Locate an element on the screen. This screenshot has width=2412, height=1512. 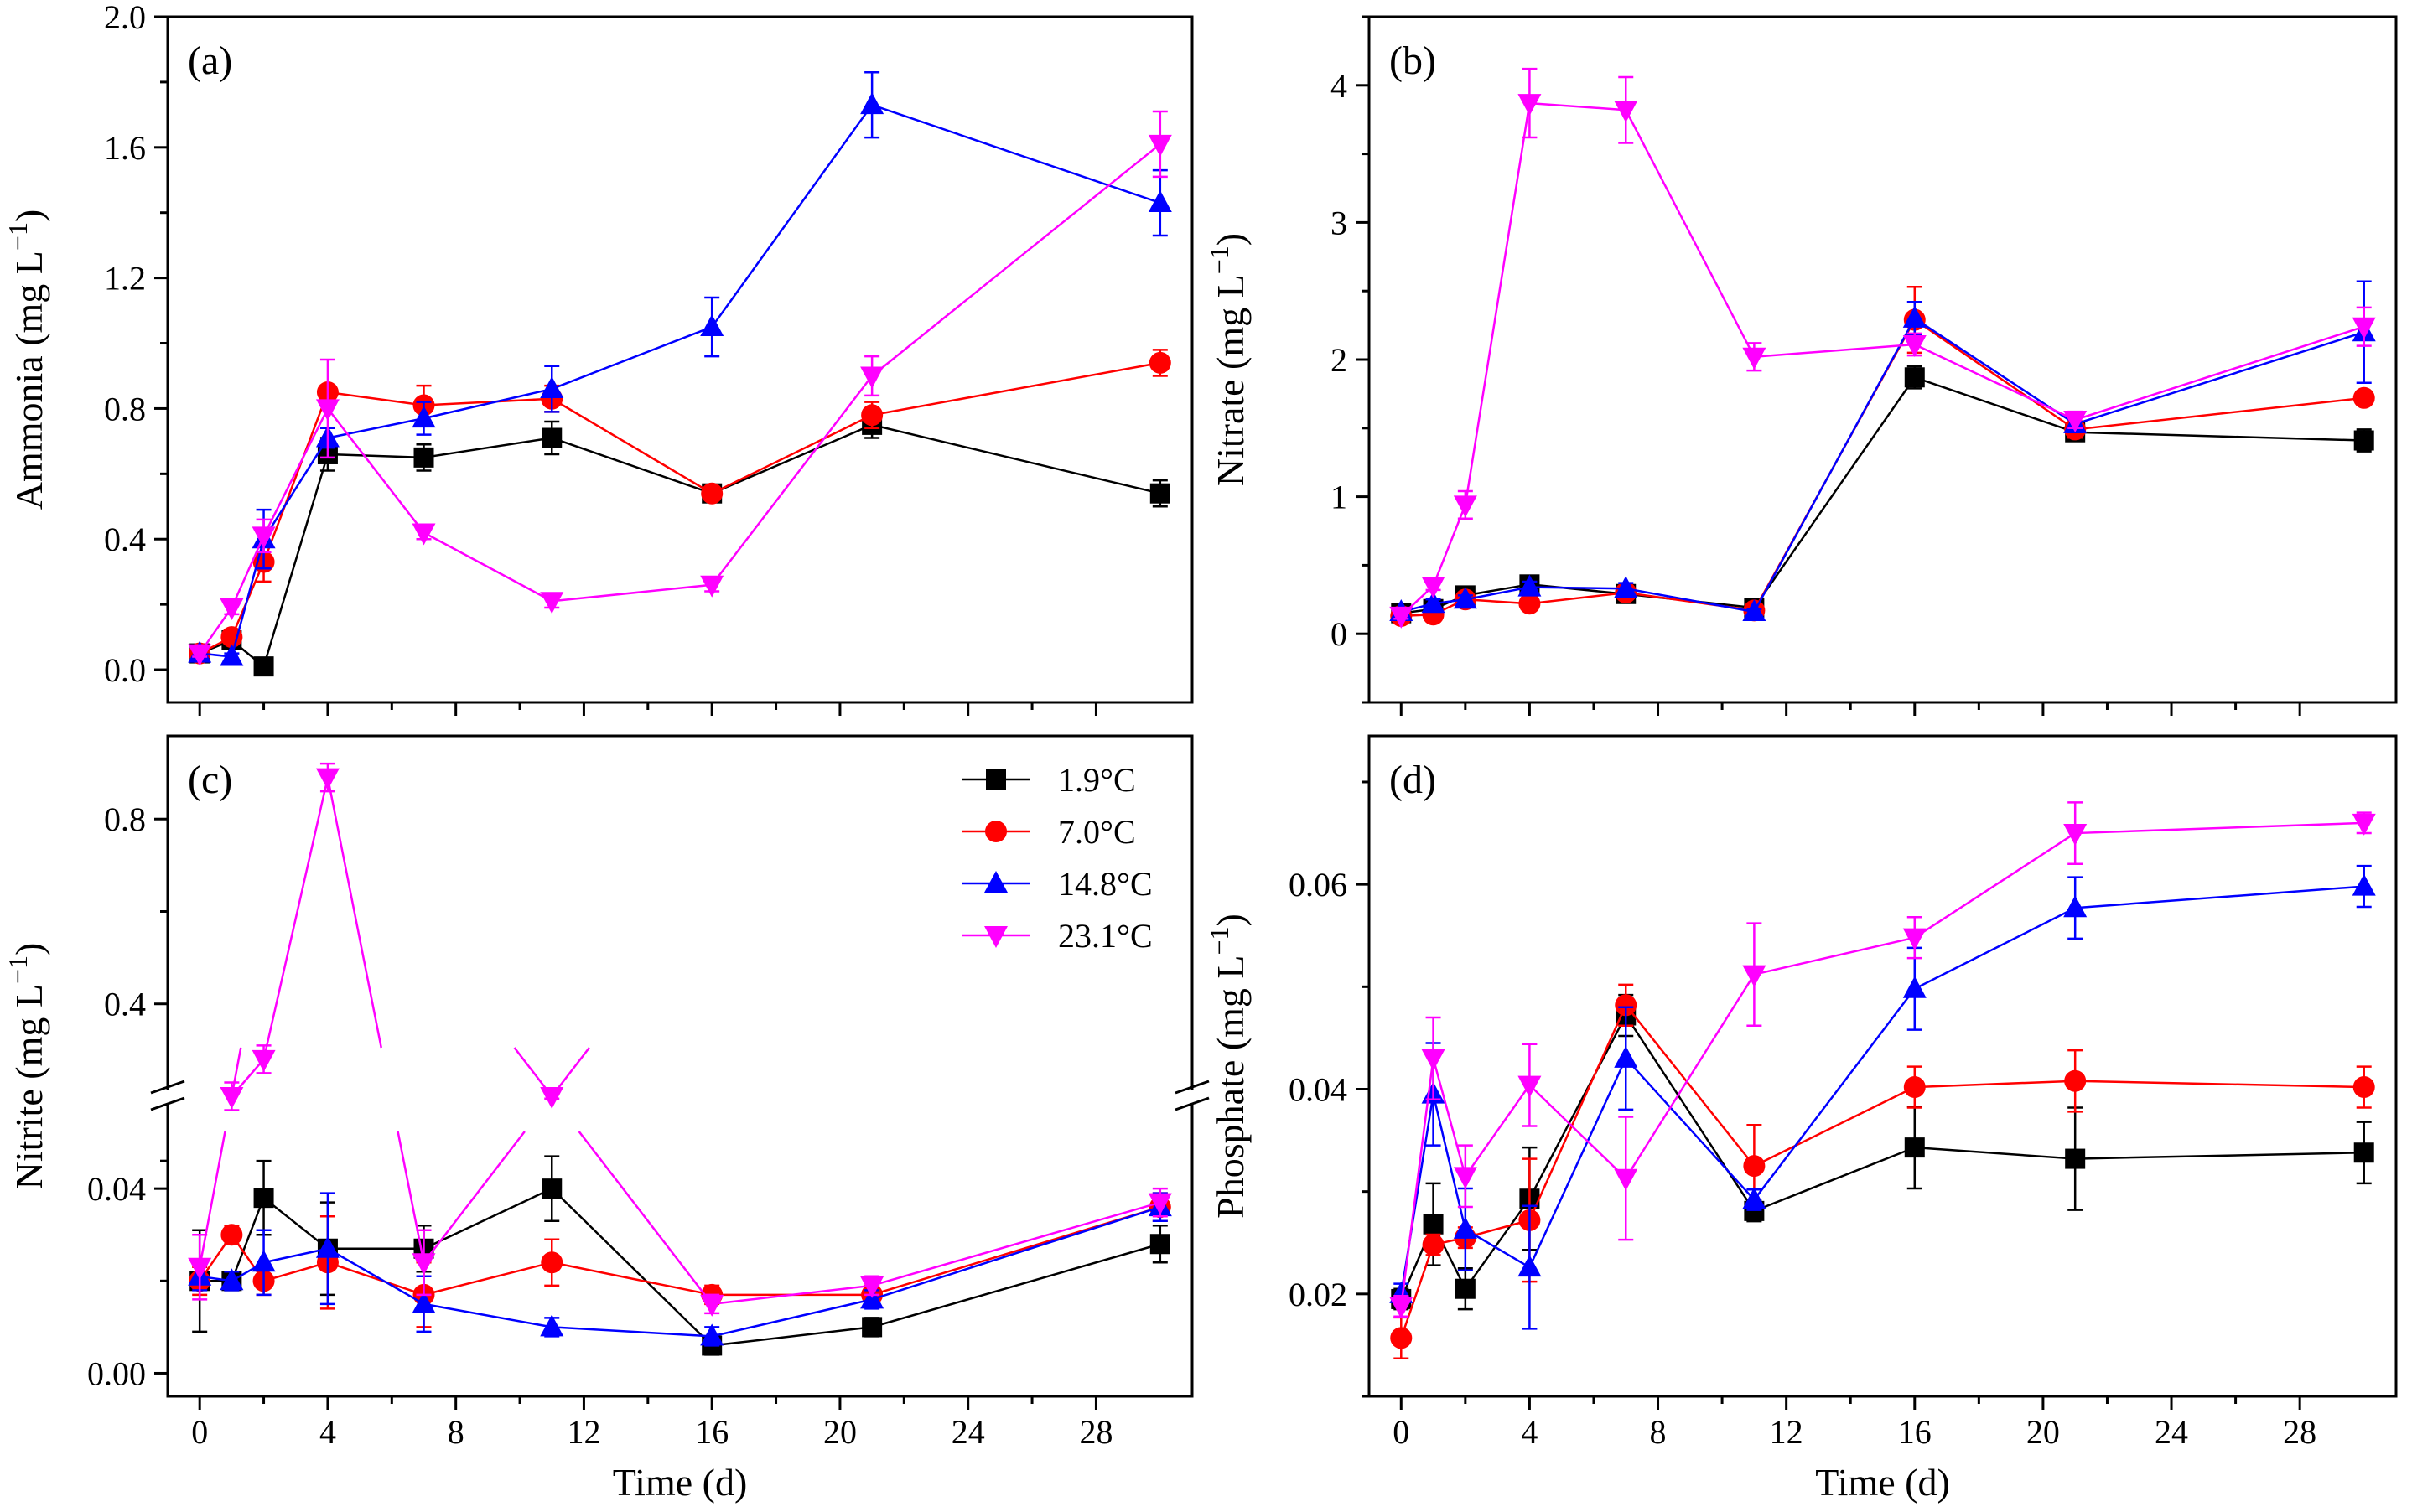
panel-d-xtick-label: 12 is located at coordinates (1787, 1432).